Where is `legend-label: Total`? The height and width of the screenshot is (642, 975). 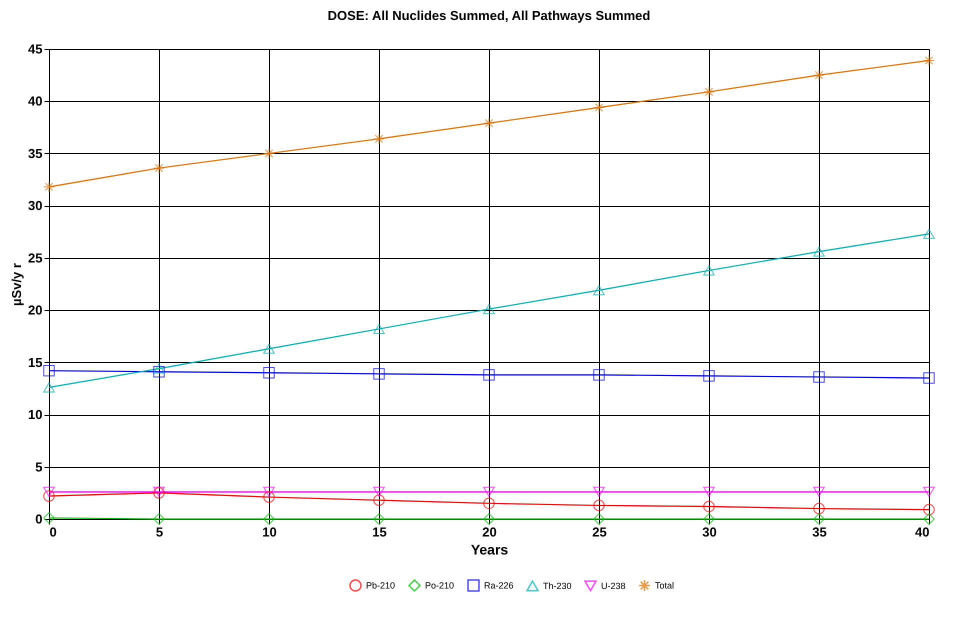 legend-label: Total is located at coordinates (664, 585).